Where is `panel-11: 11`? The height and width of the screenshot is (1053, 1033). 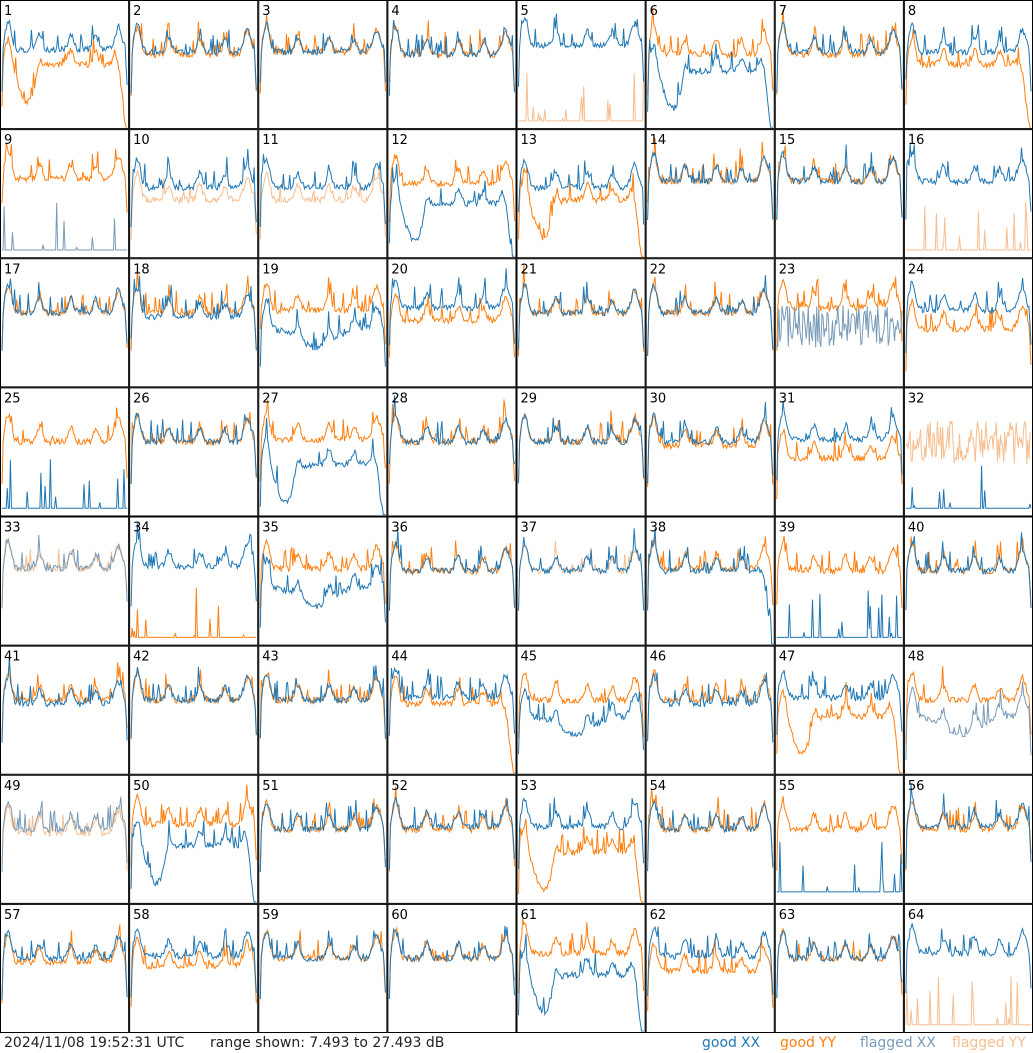
panel-11: 11 is located at coordinates (323, 194).